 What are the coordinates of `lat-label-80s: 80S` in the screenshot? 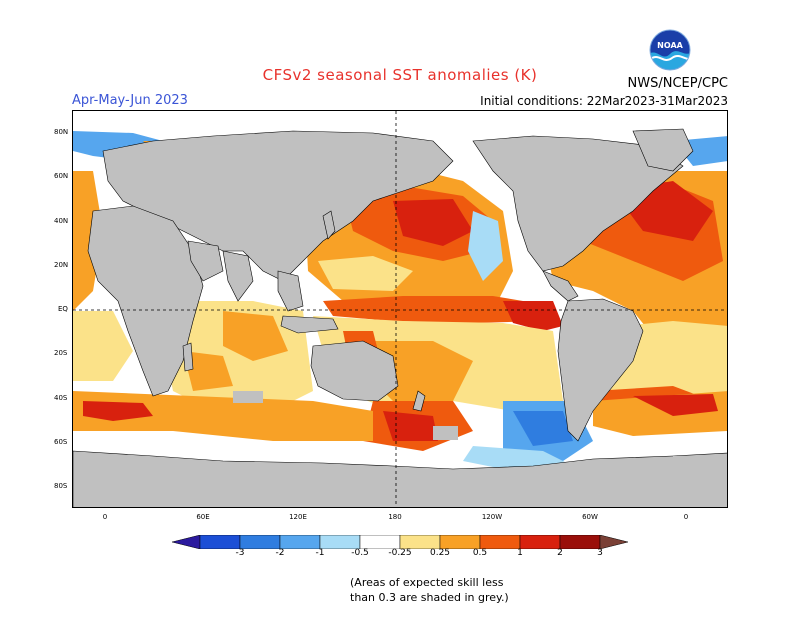 It's located at (61, 486).